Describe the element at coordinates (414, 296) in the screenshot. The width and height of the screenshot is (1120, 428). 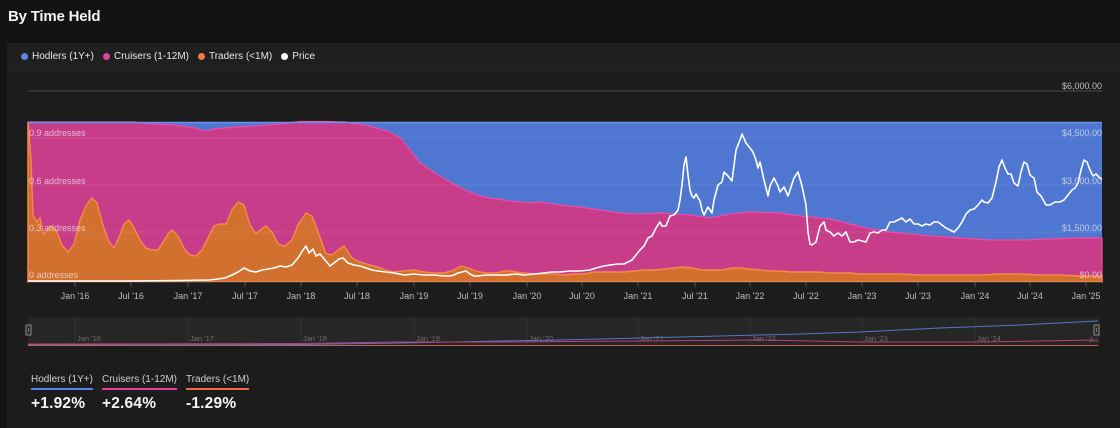
I see `x-label: Jan '19` at that location.